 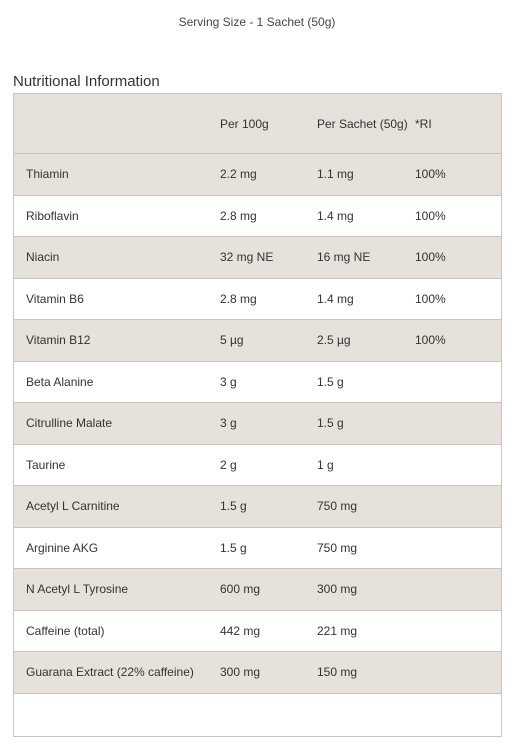 What do you see at coordinates (366, 464) in the screenshot?
I see `per-sachet-value: 1 g` at bounding box center [366, 464].